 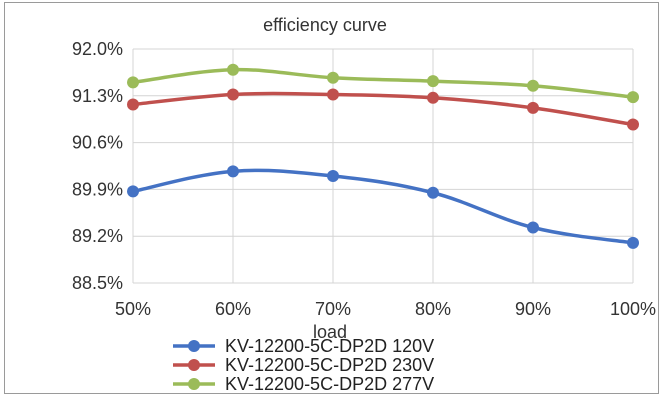 What do you see at coordinates (433, 309) in the screenshot?
I see `x-tick-label: 80%` at bounding box center [433, 309].